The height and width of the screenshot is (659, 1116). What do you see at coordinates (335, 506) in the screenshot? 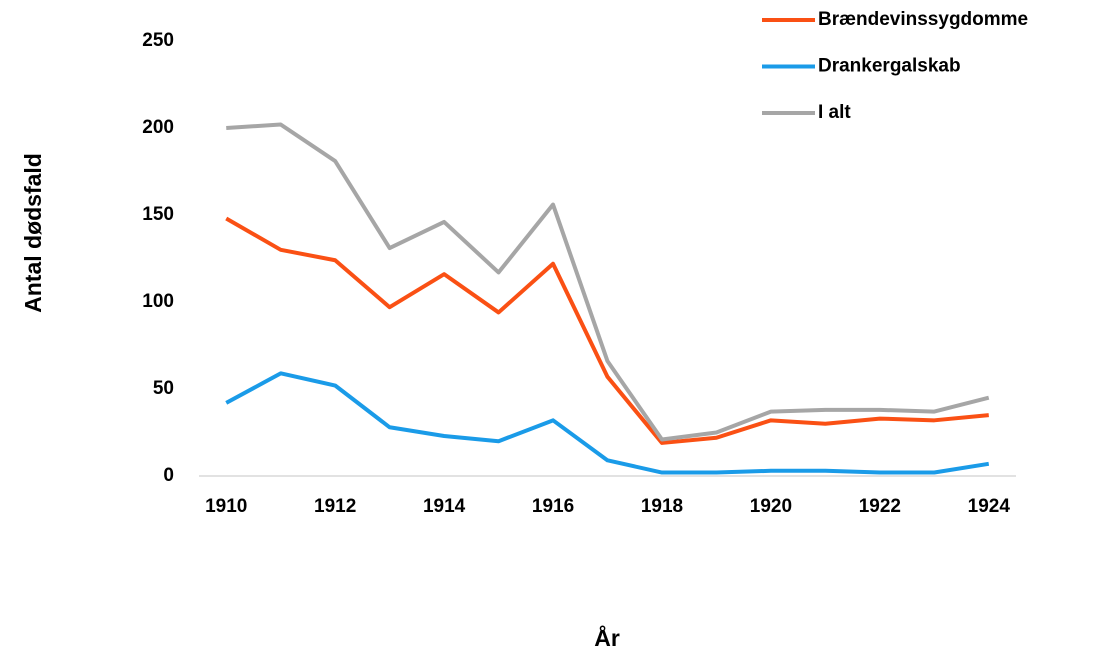
I see `x-tick-label: 1912` at bounding box center [335, 506].